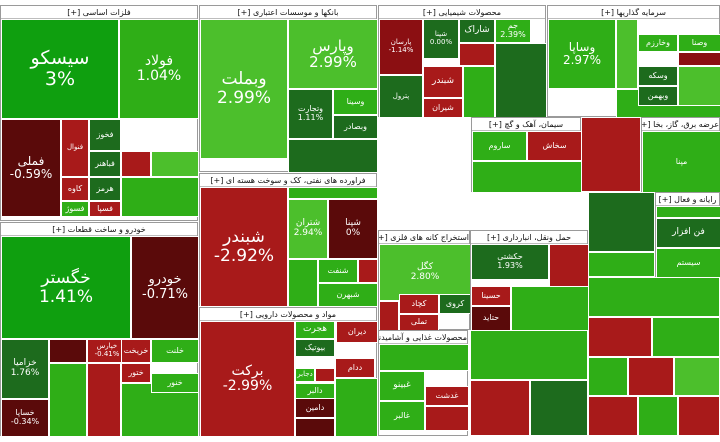 The height and width of the screenshot is (442, 720). What do you see at coordinates (688, 263) in the screenshot?
I see `stock-tile: سیستم` at bounding box center [688, 263].